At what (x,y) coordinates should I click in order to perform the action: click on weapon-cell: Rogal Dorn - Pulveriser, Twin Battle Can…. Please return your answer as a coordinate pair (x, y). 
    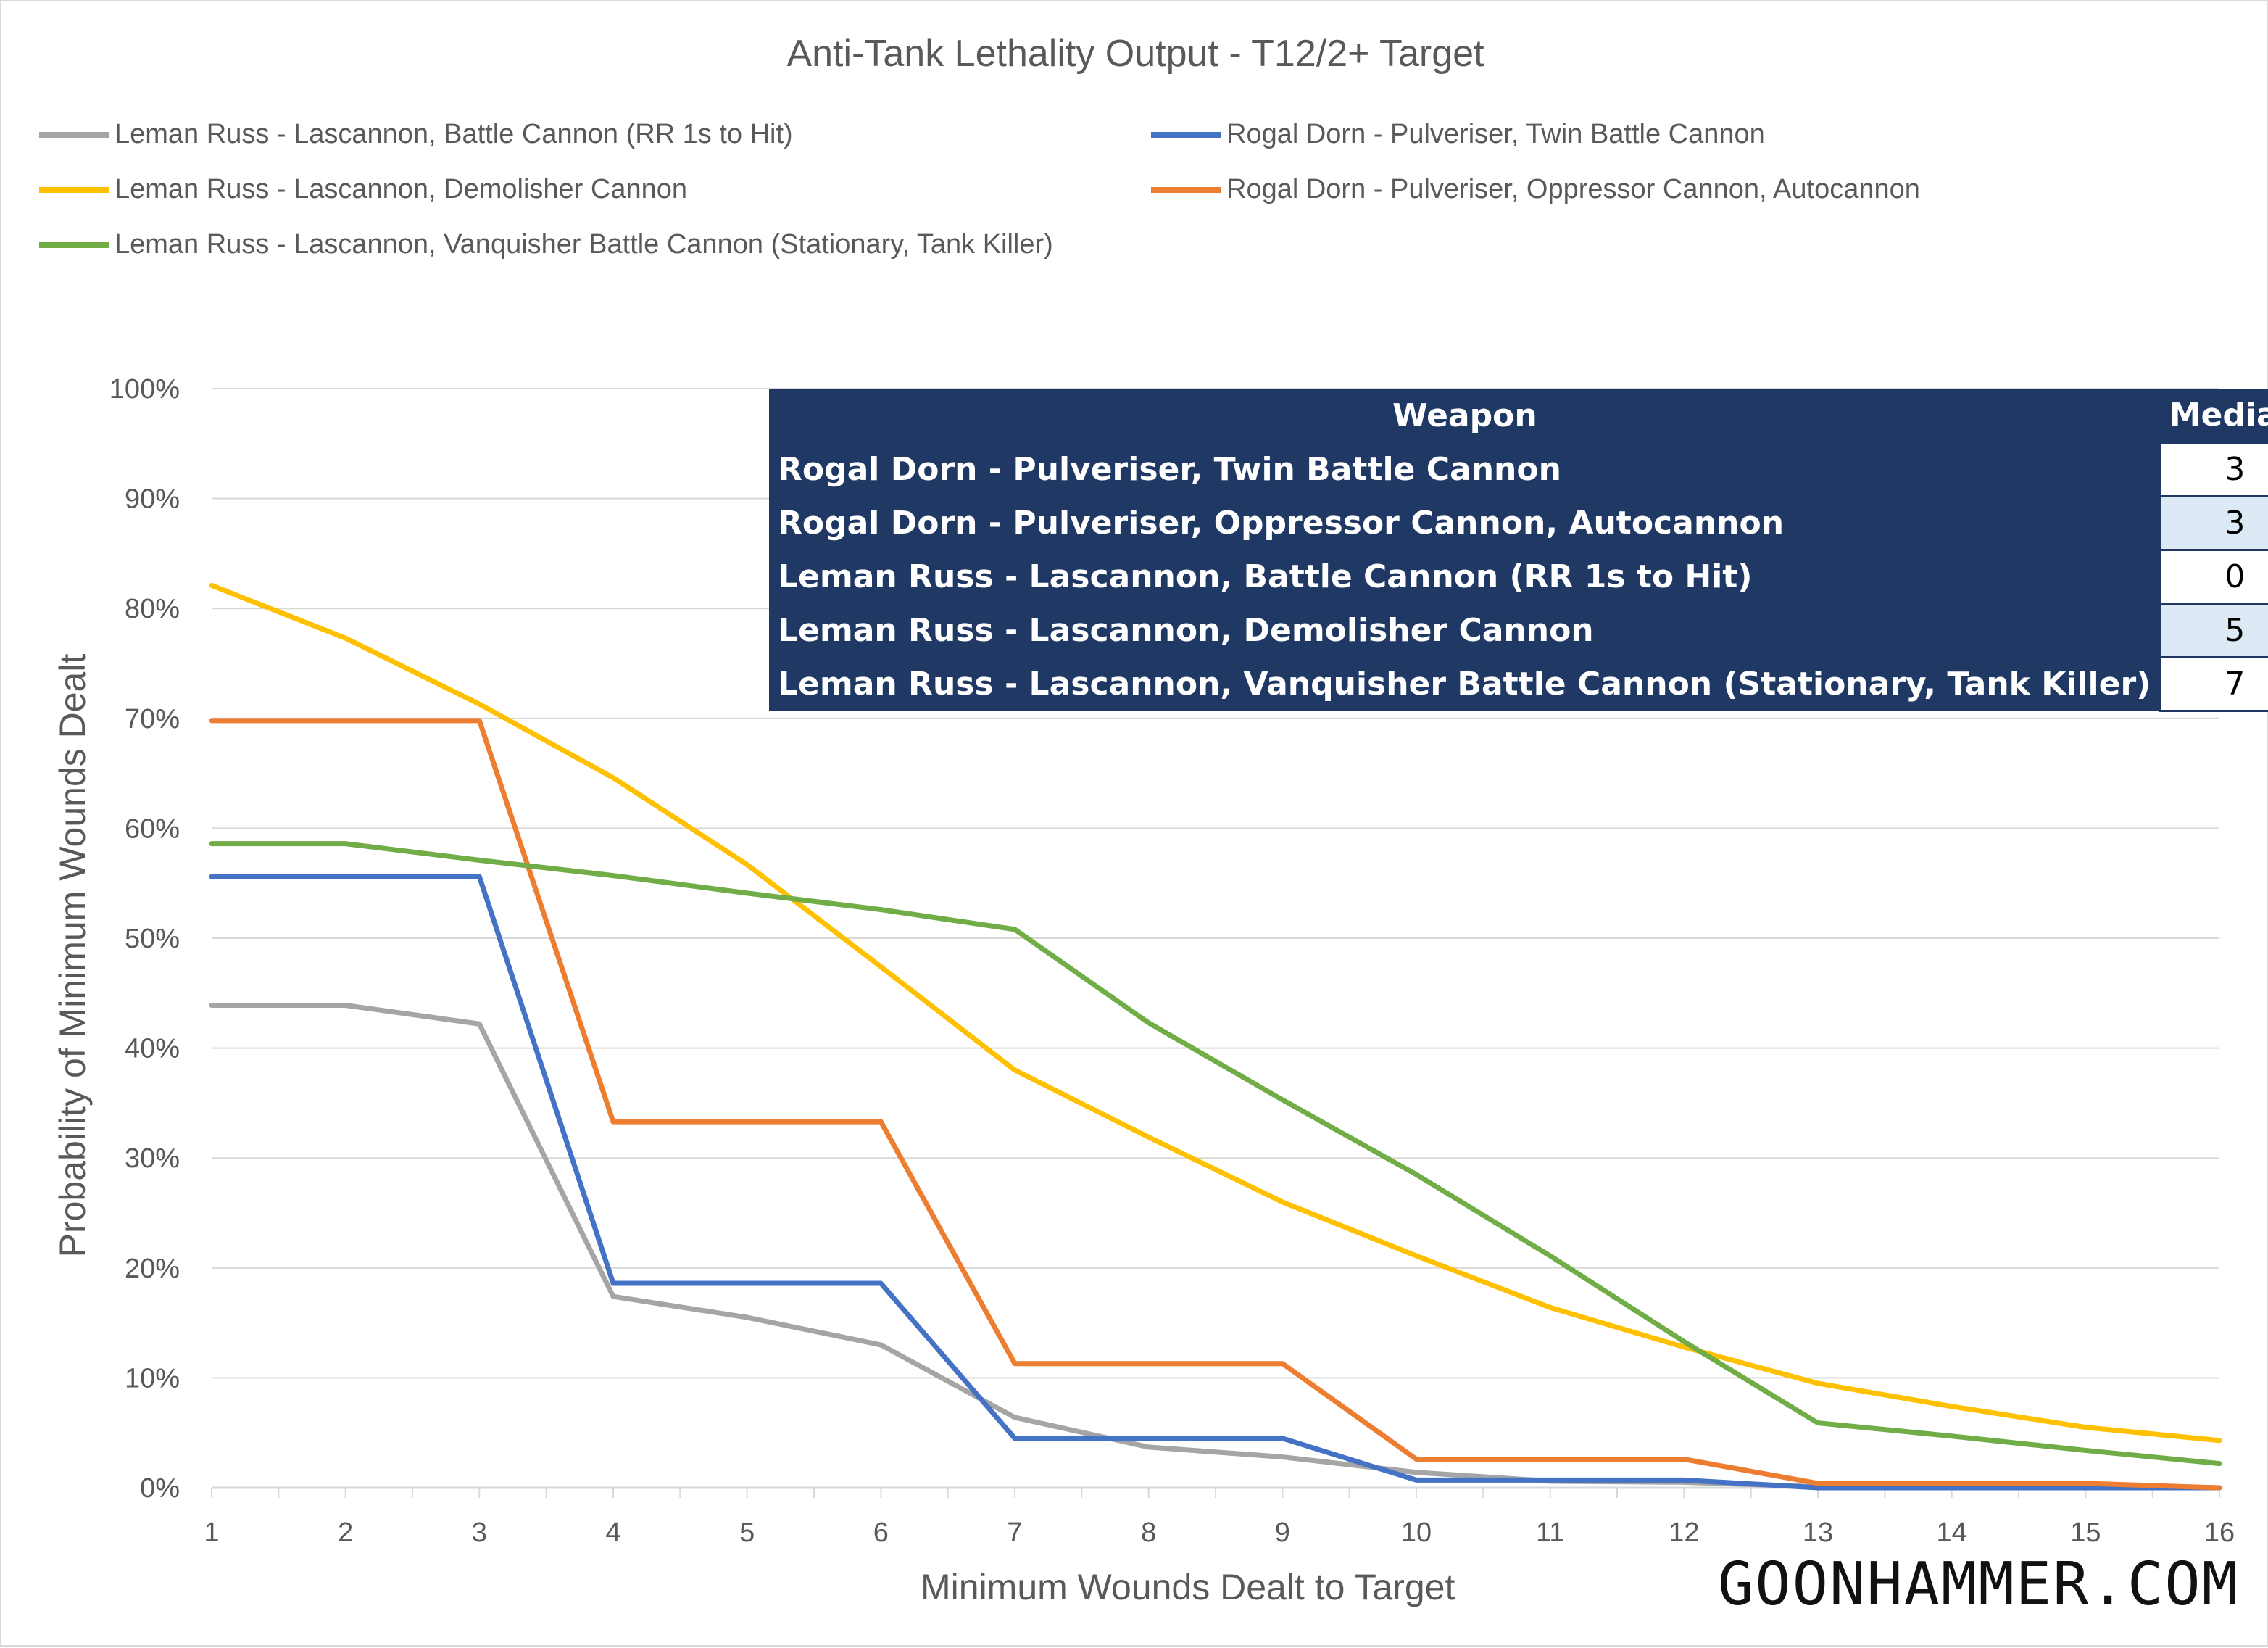
    Looking at the image, I should click on (1465, 469).